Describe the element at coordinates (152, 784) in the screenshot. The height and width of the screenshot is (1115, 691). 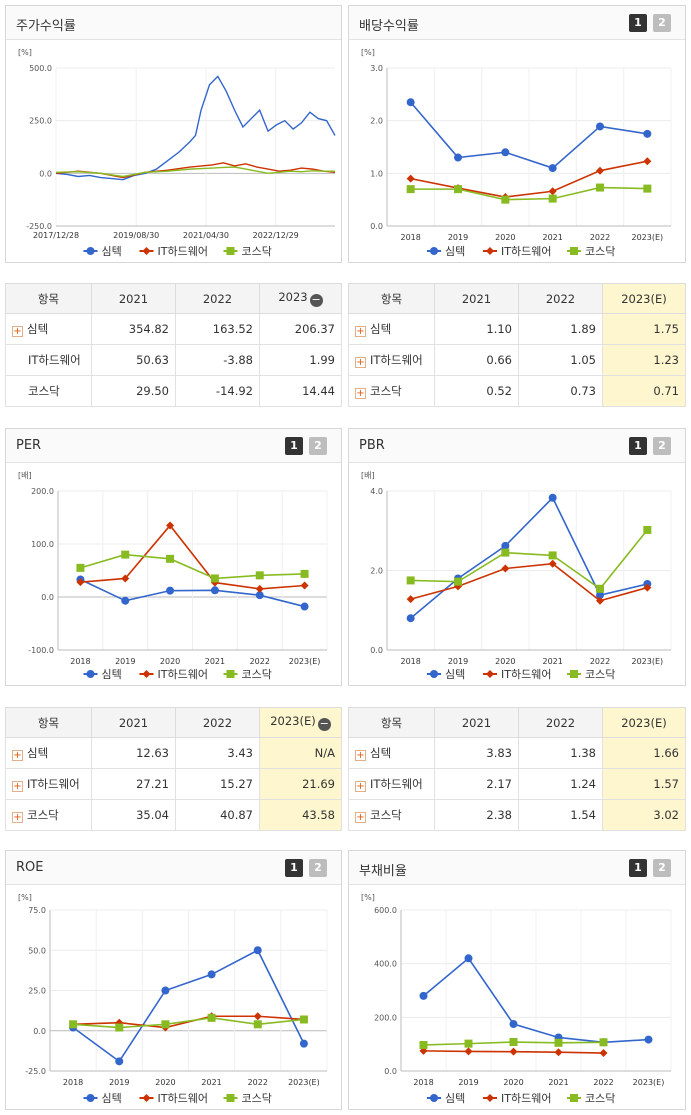
I see `cell-value: 27.21` at that location.